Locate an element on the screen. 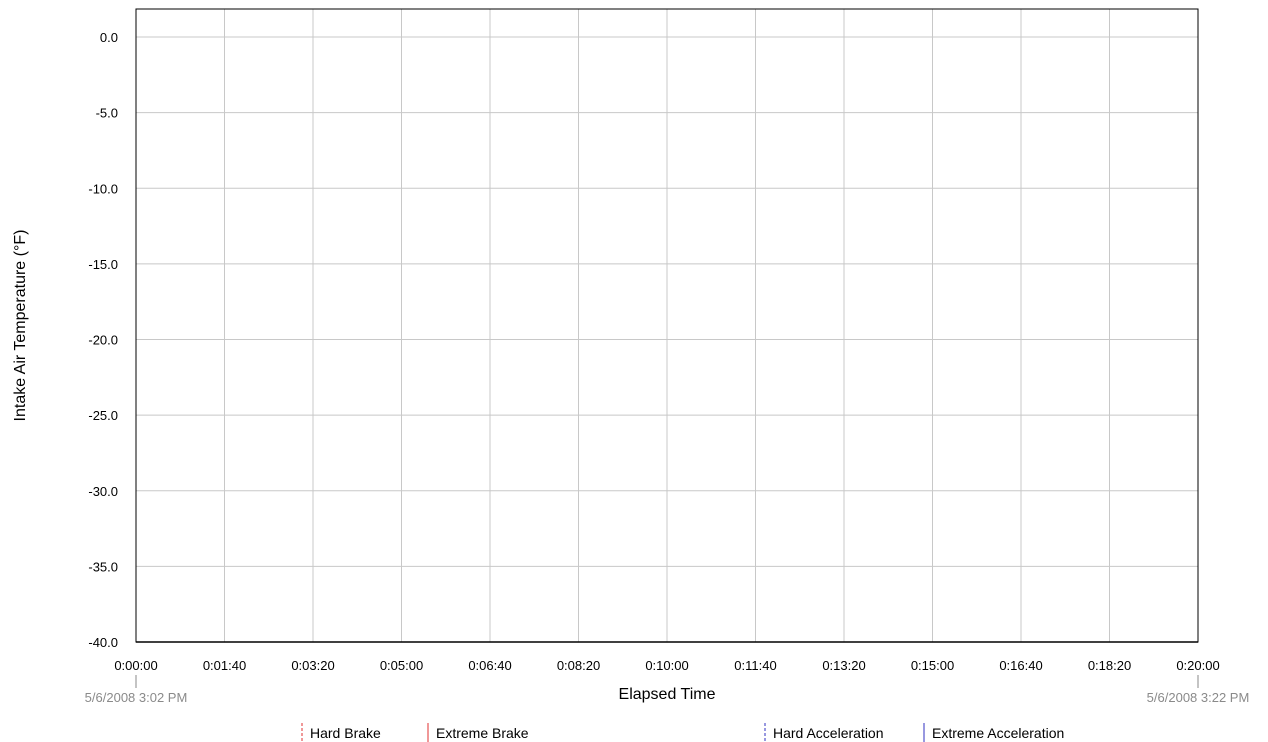 Image resolution: width=1268 pixels, height=742 pixels. y-tick-label: -30.0 is located at coordinates (103, 491).